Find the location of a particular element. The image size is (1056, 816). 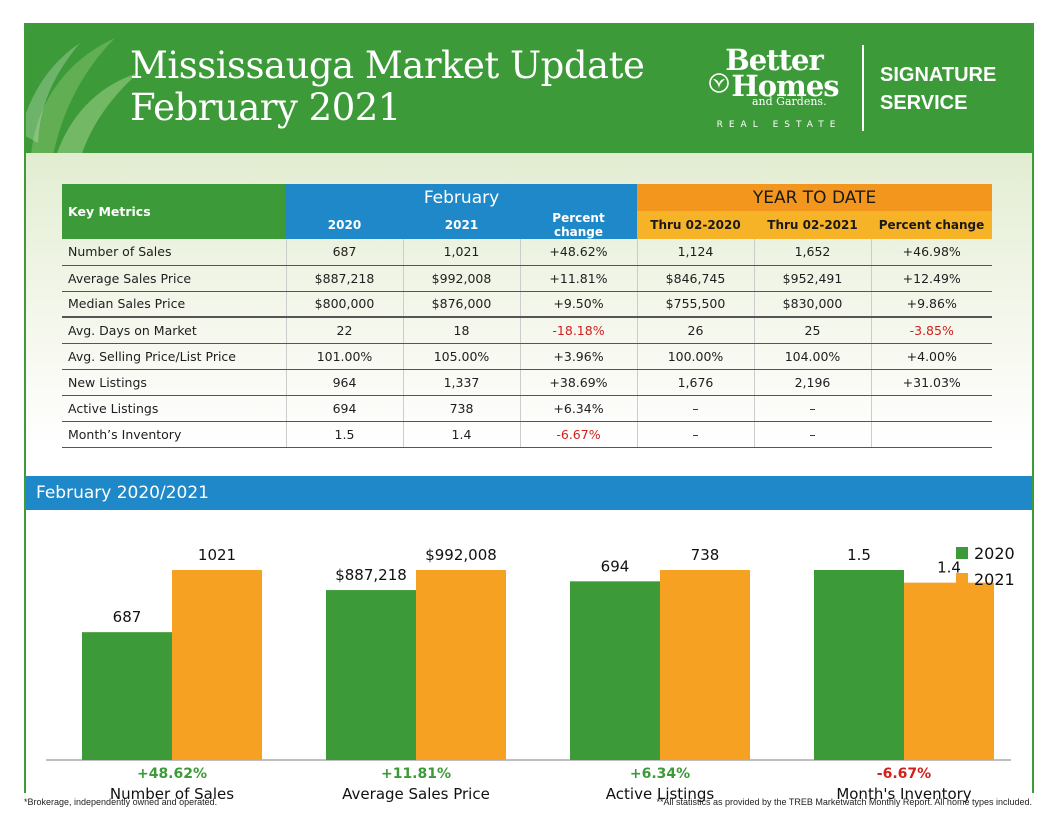

data-label: 694 is located at coordinates (615, 566).